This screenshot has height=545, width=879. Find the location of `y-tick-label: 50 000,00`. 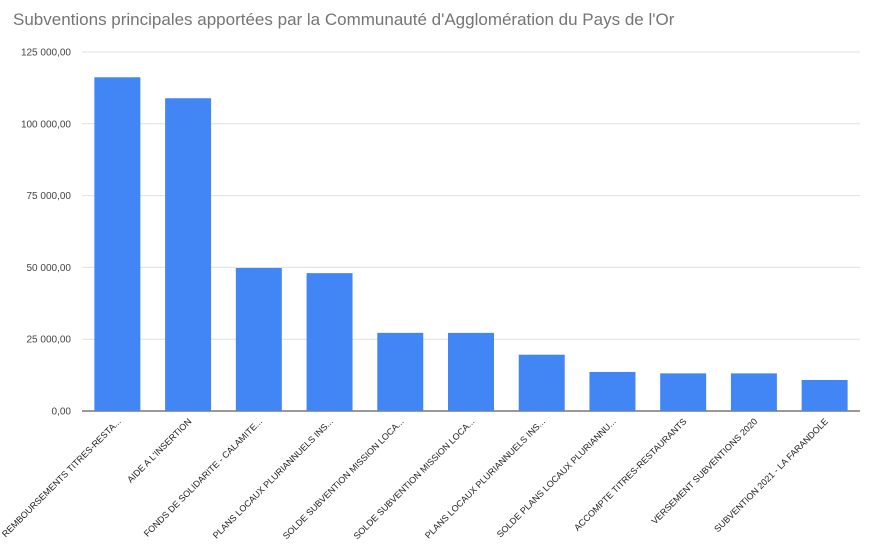

y-tick-label: 50 000,00 is located at coordinates (49, 268).